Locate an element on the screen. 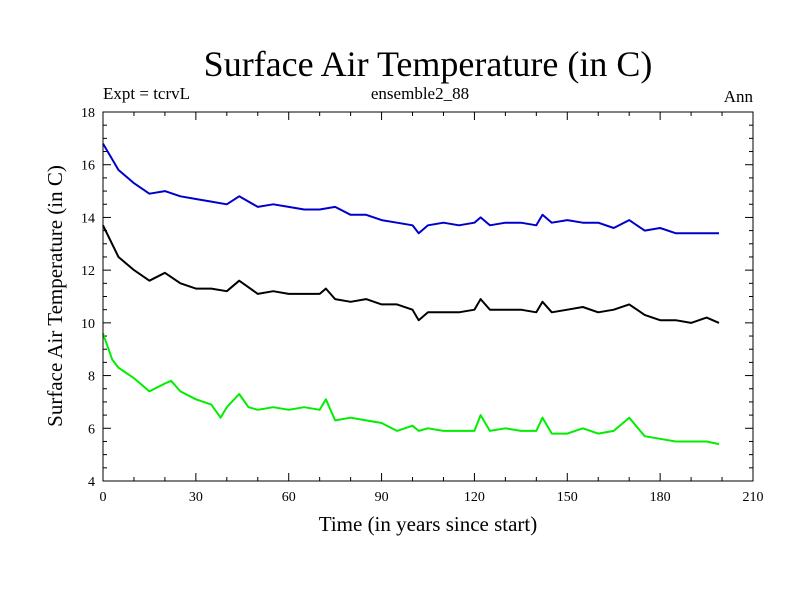  x-tick-label: 180 is located at coordinates (660, 497).